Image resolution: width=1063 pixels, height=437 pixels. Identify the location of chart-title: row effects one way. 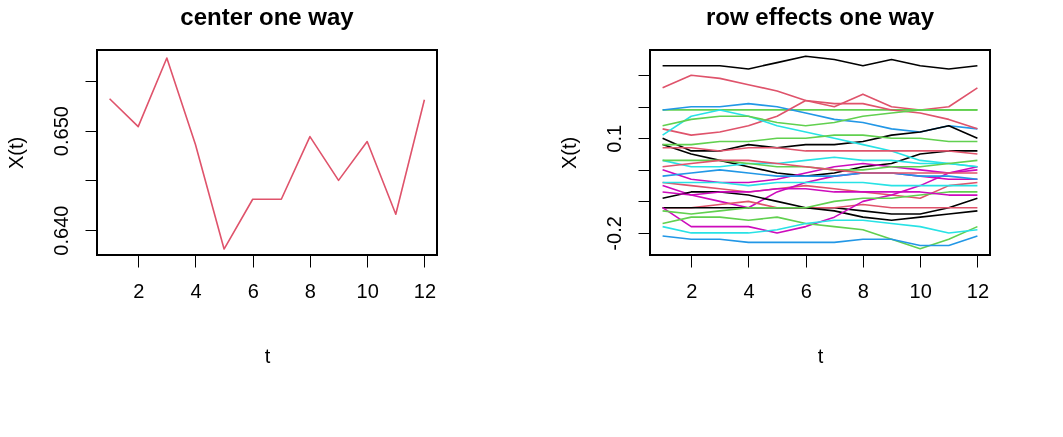
(820, 16).